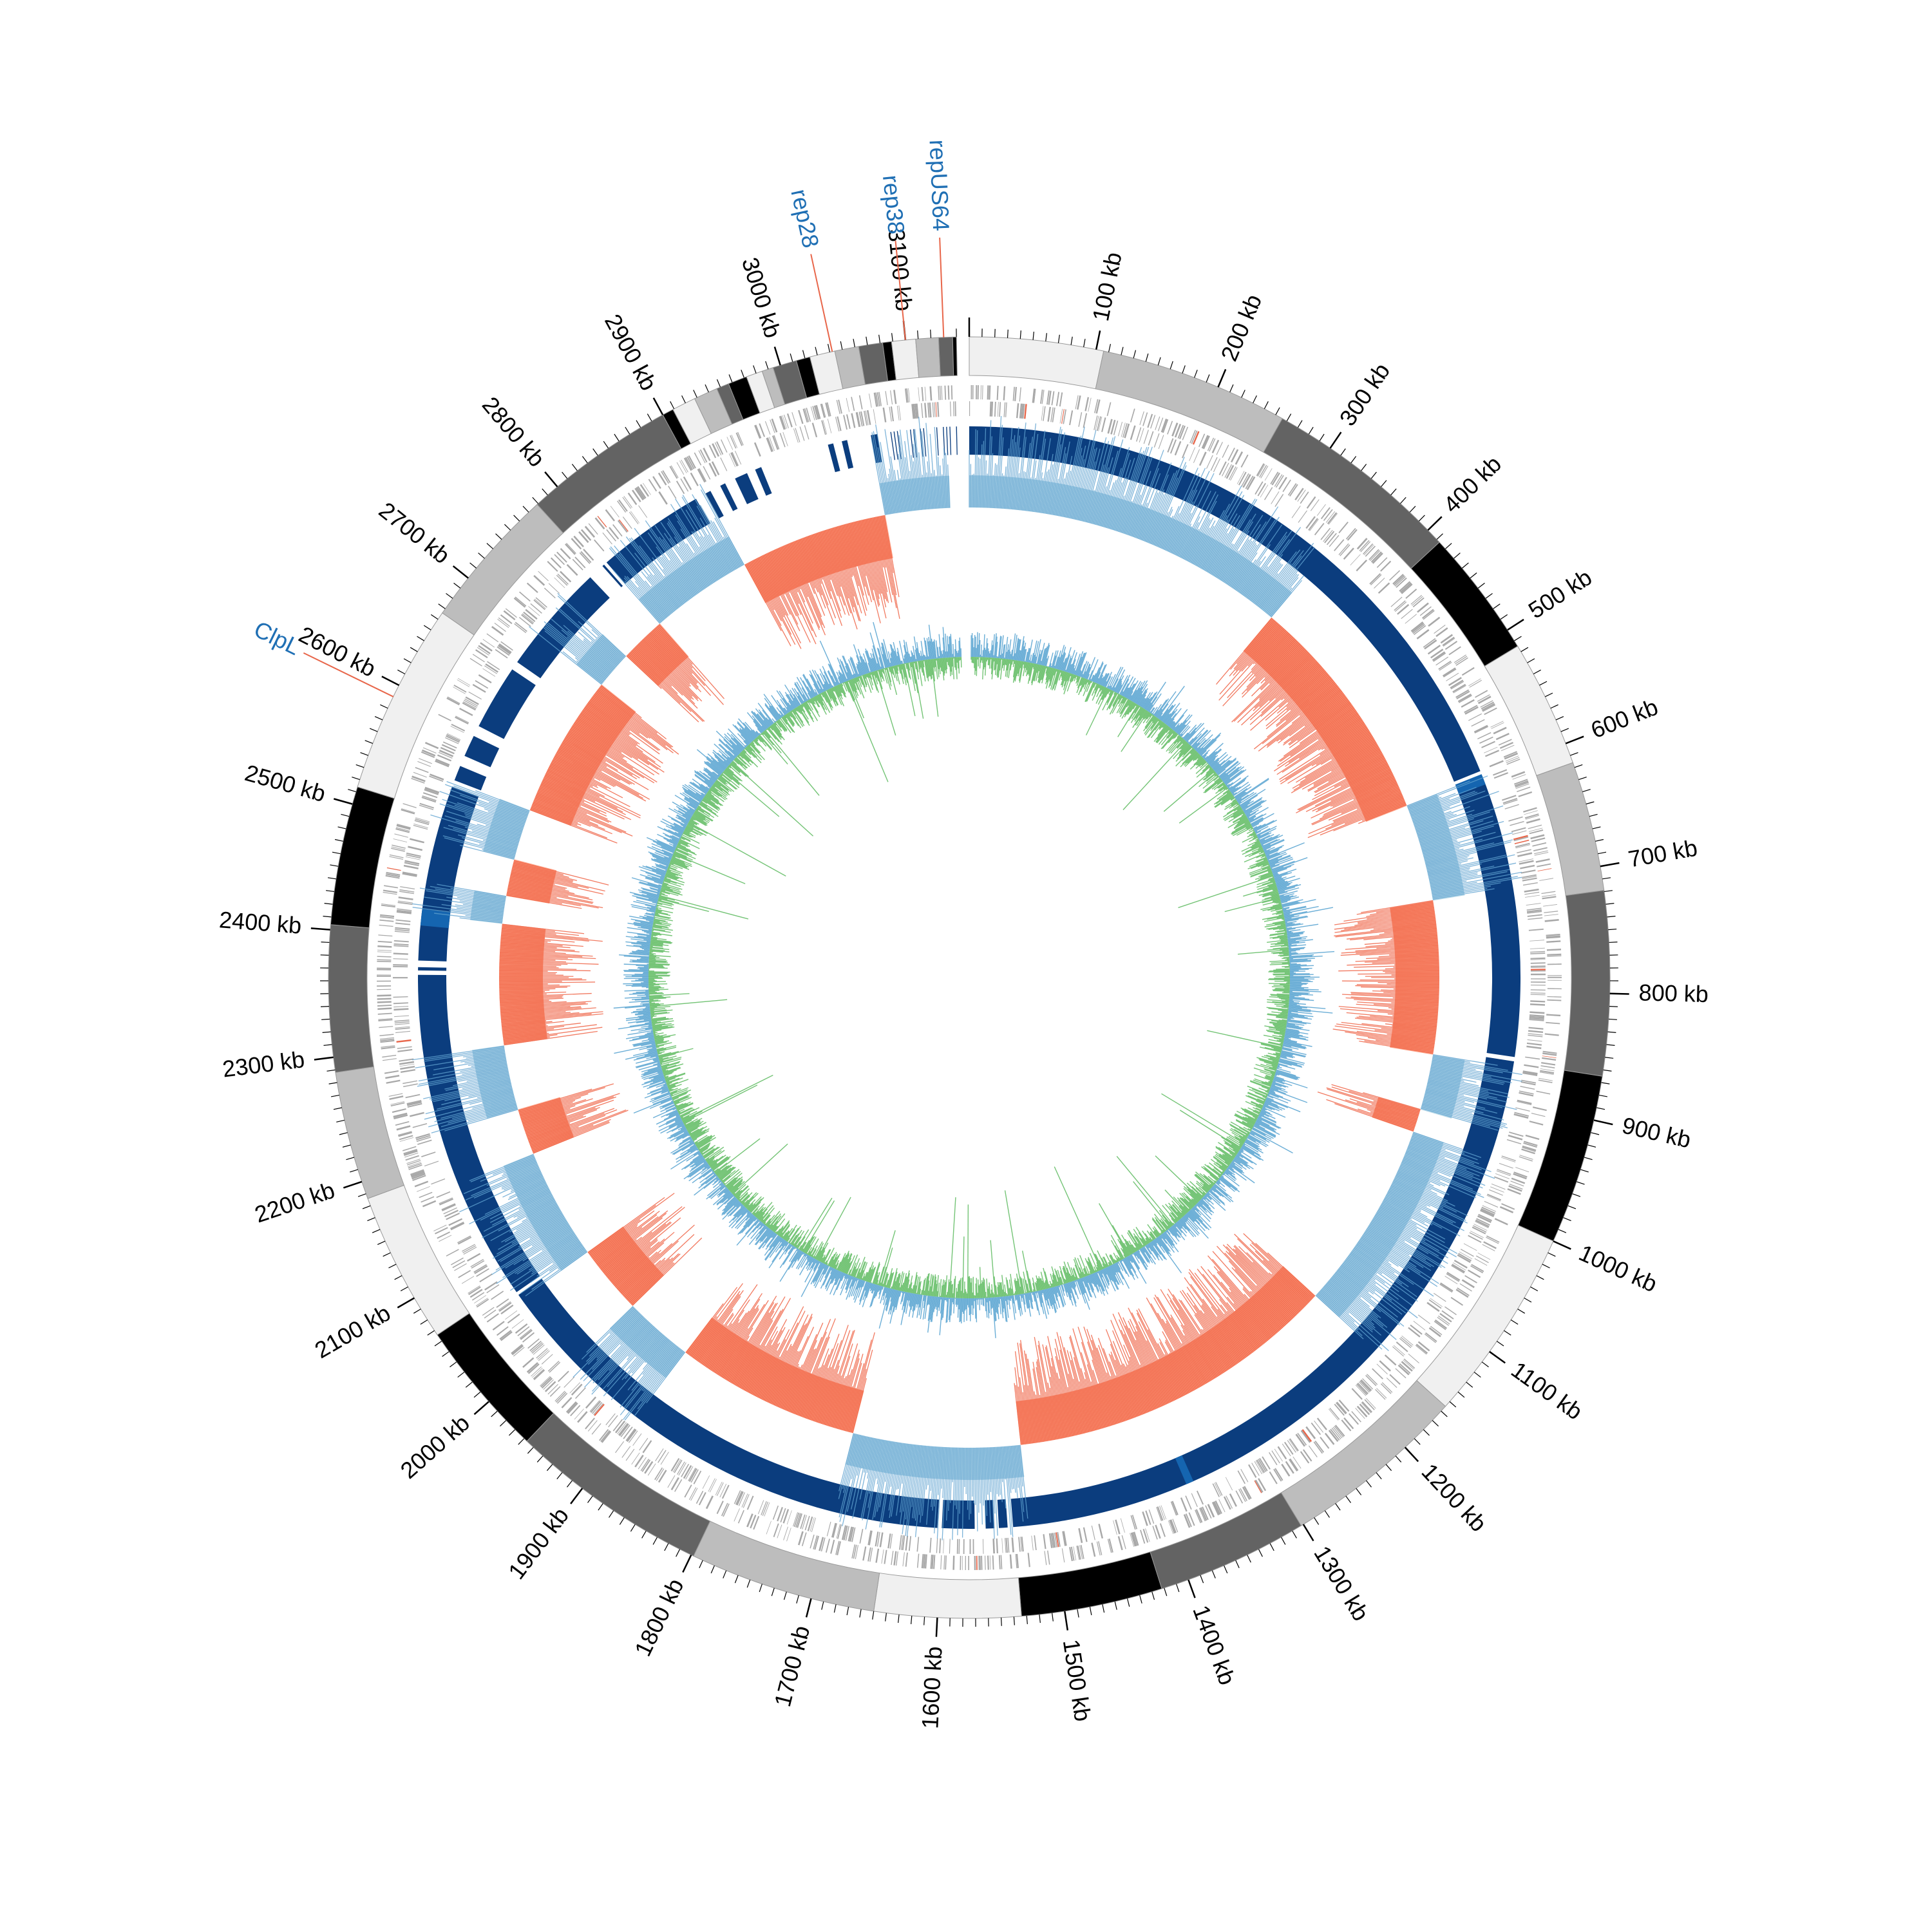 The height and width of the screenshot is (1932, 1932). What do you see at coordinates (1107, 286) in the screenshot?
I see `tick-label: 100 kb` at bounding box center [1107, 286].